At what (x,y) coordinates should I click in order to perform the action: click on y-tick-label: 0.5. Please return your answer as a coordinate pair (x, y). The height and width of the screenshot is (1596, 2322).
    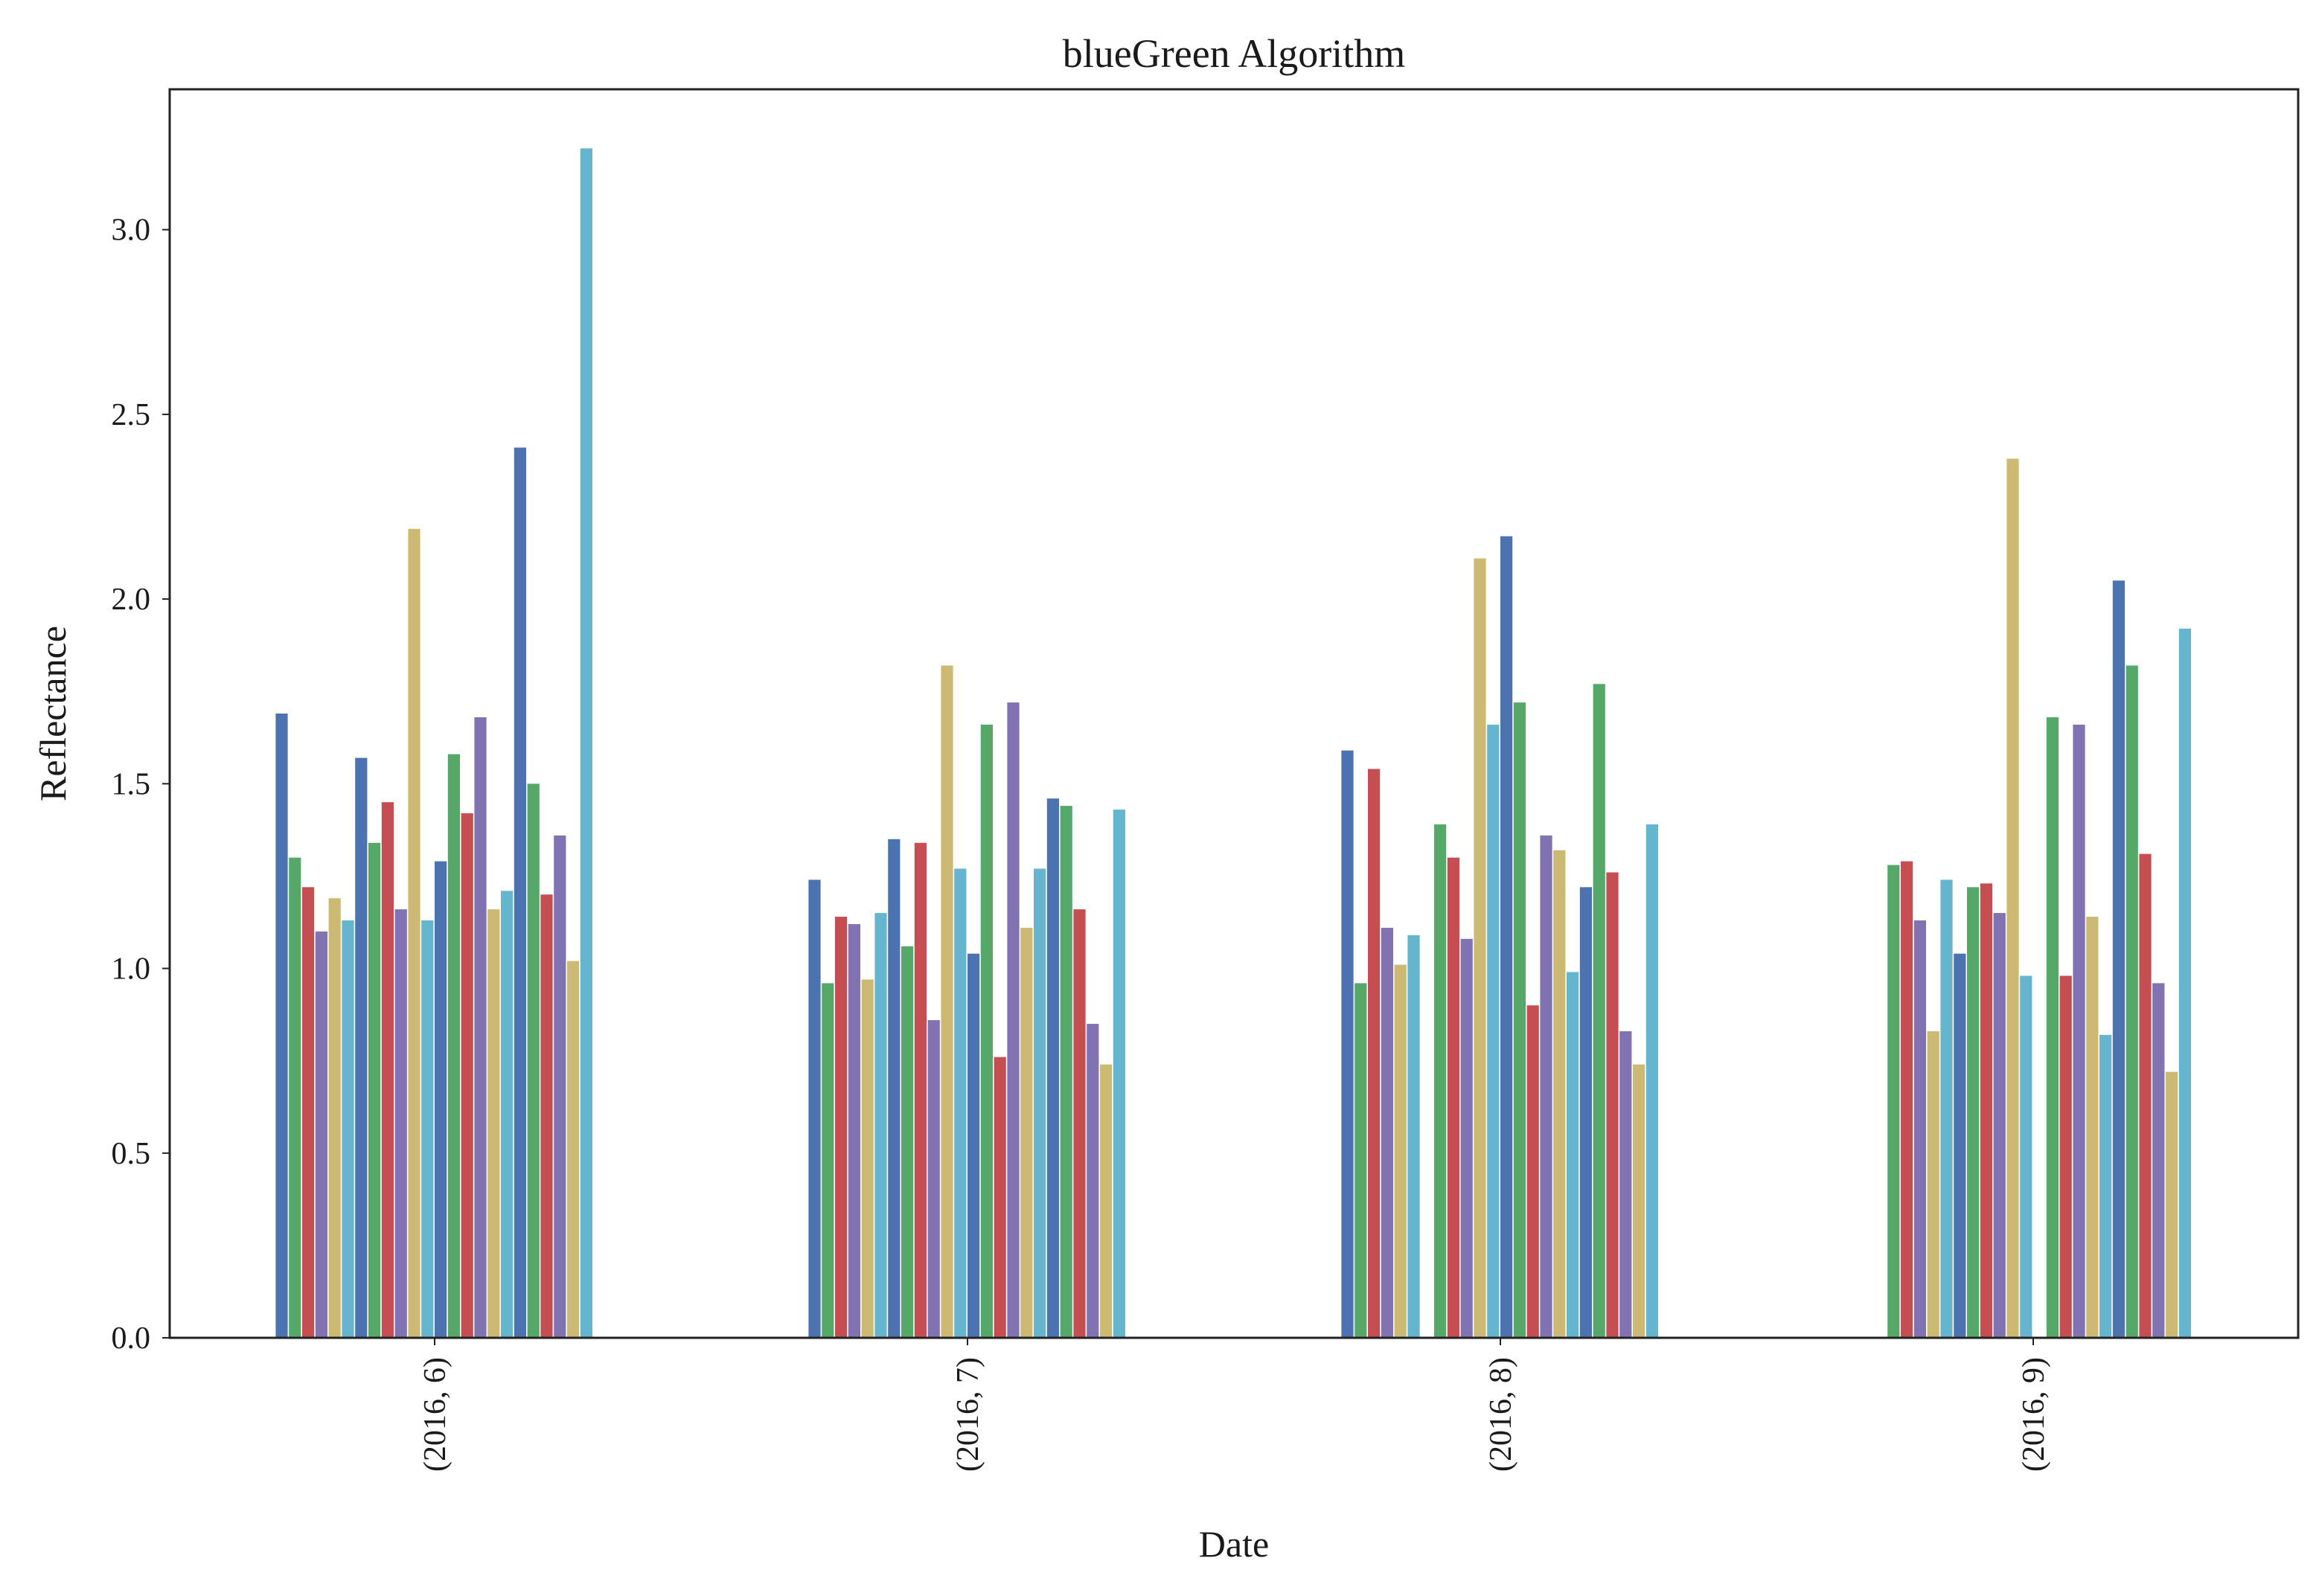
    Looking at the image, I should click on (131, 1154).